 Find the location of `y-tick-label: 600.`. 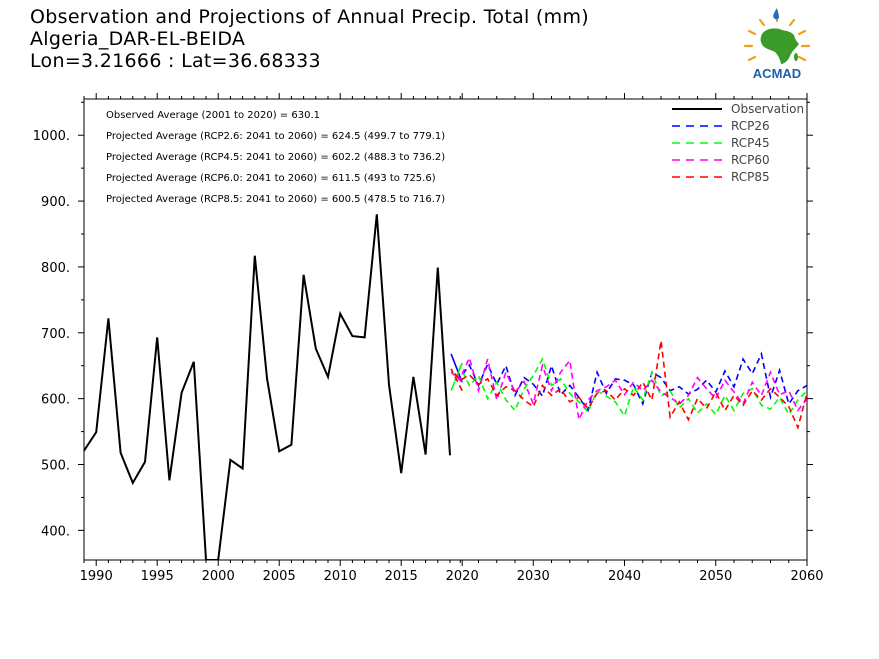

y-tick-label: 600. is located at coordinates (55, 400).